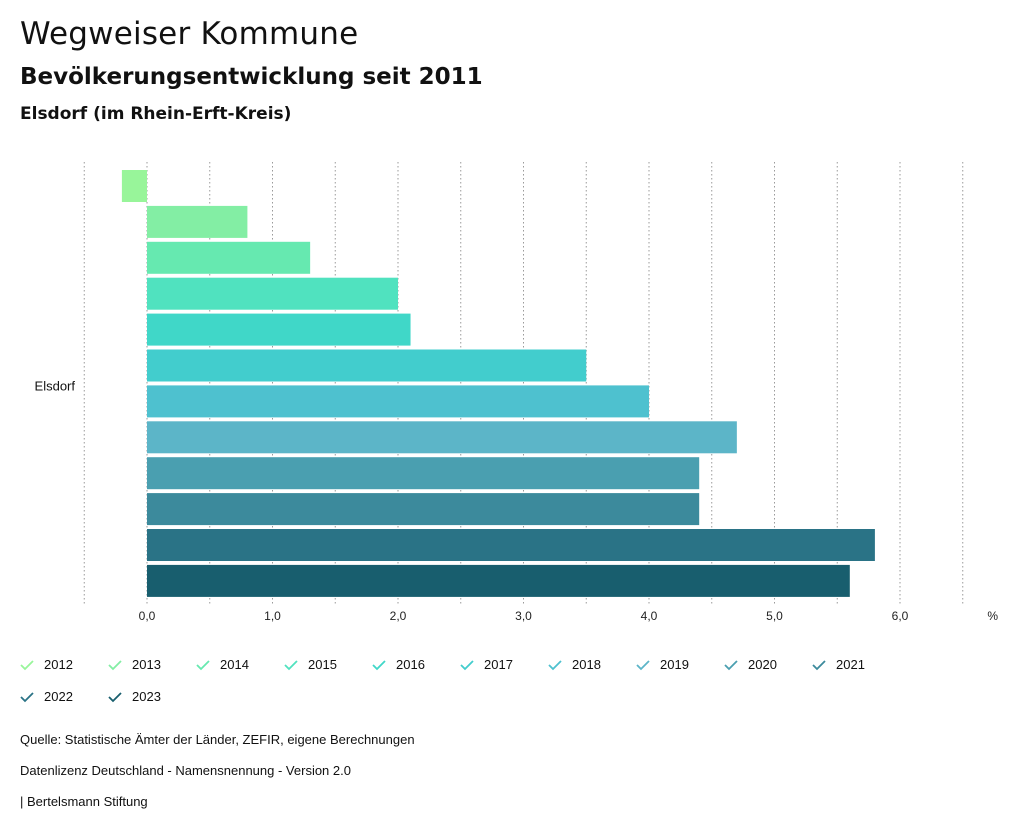 Image resolution: width=1024 pixels, height=835 pixels. What do you see at coordinates (674, 664) in the screenshot?
I see `legend-label: 2019` at bounding box center [674, 664].